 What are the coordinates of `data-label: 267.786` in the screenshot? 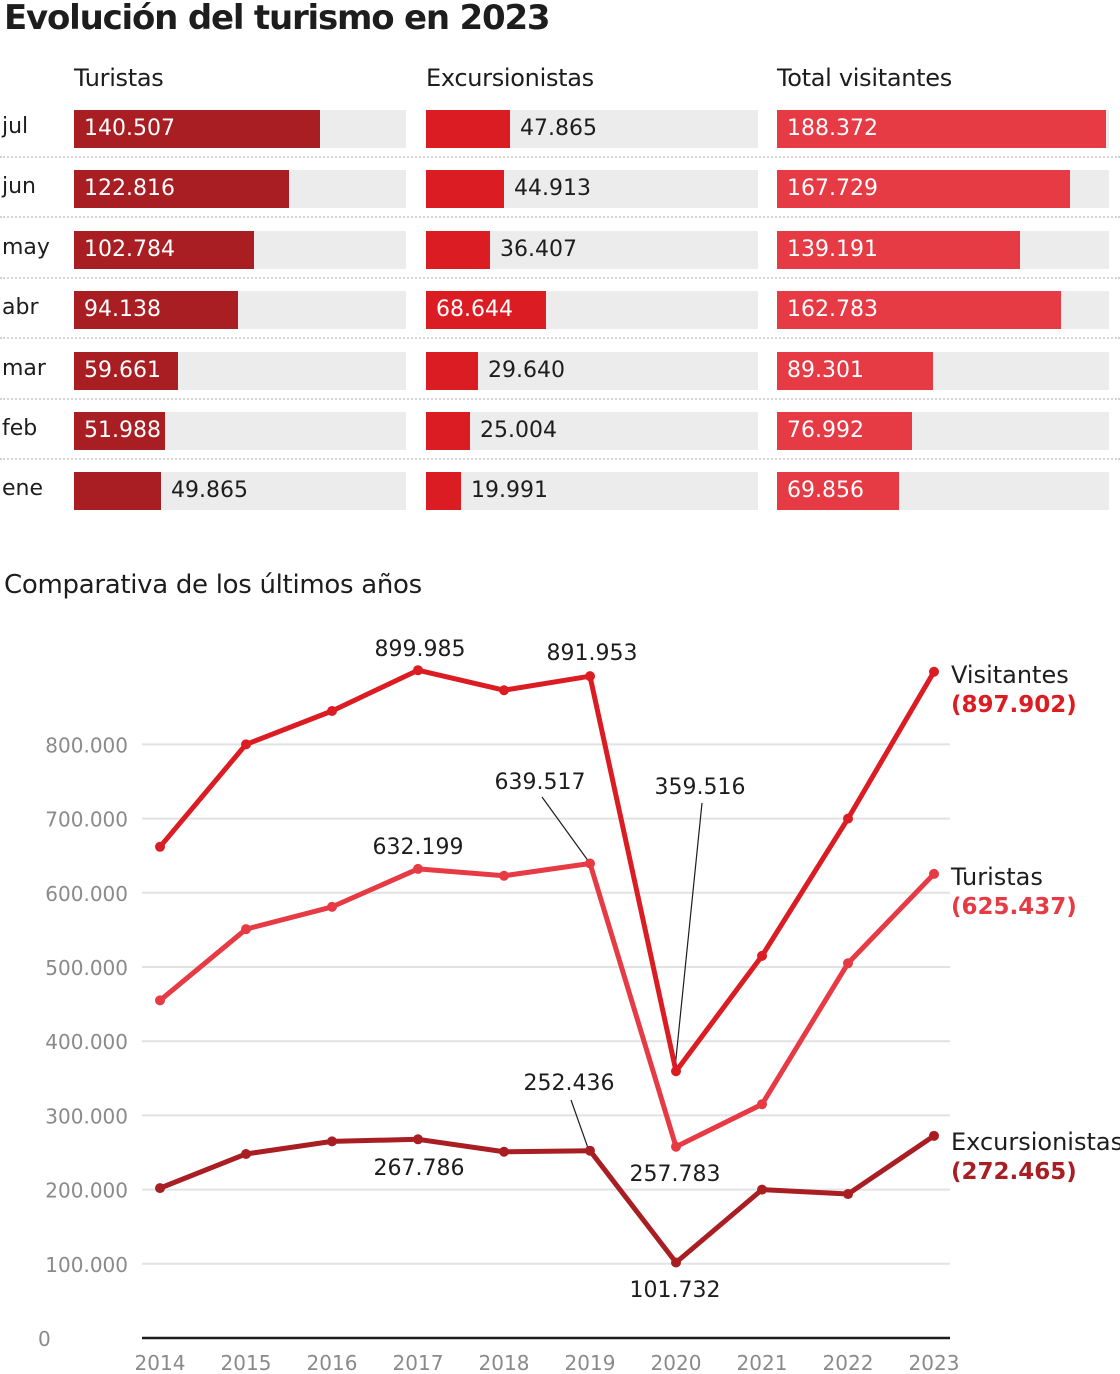 It's located at (419, 1168).